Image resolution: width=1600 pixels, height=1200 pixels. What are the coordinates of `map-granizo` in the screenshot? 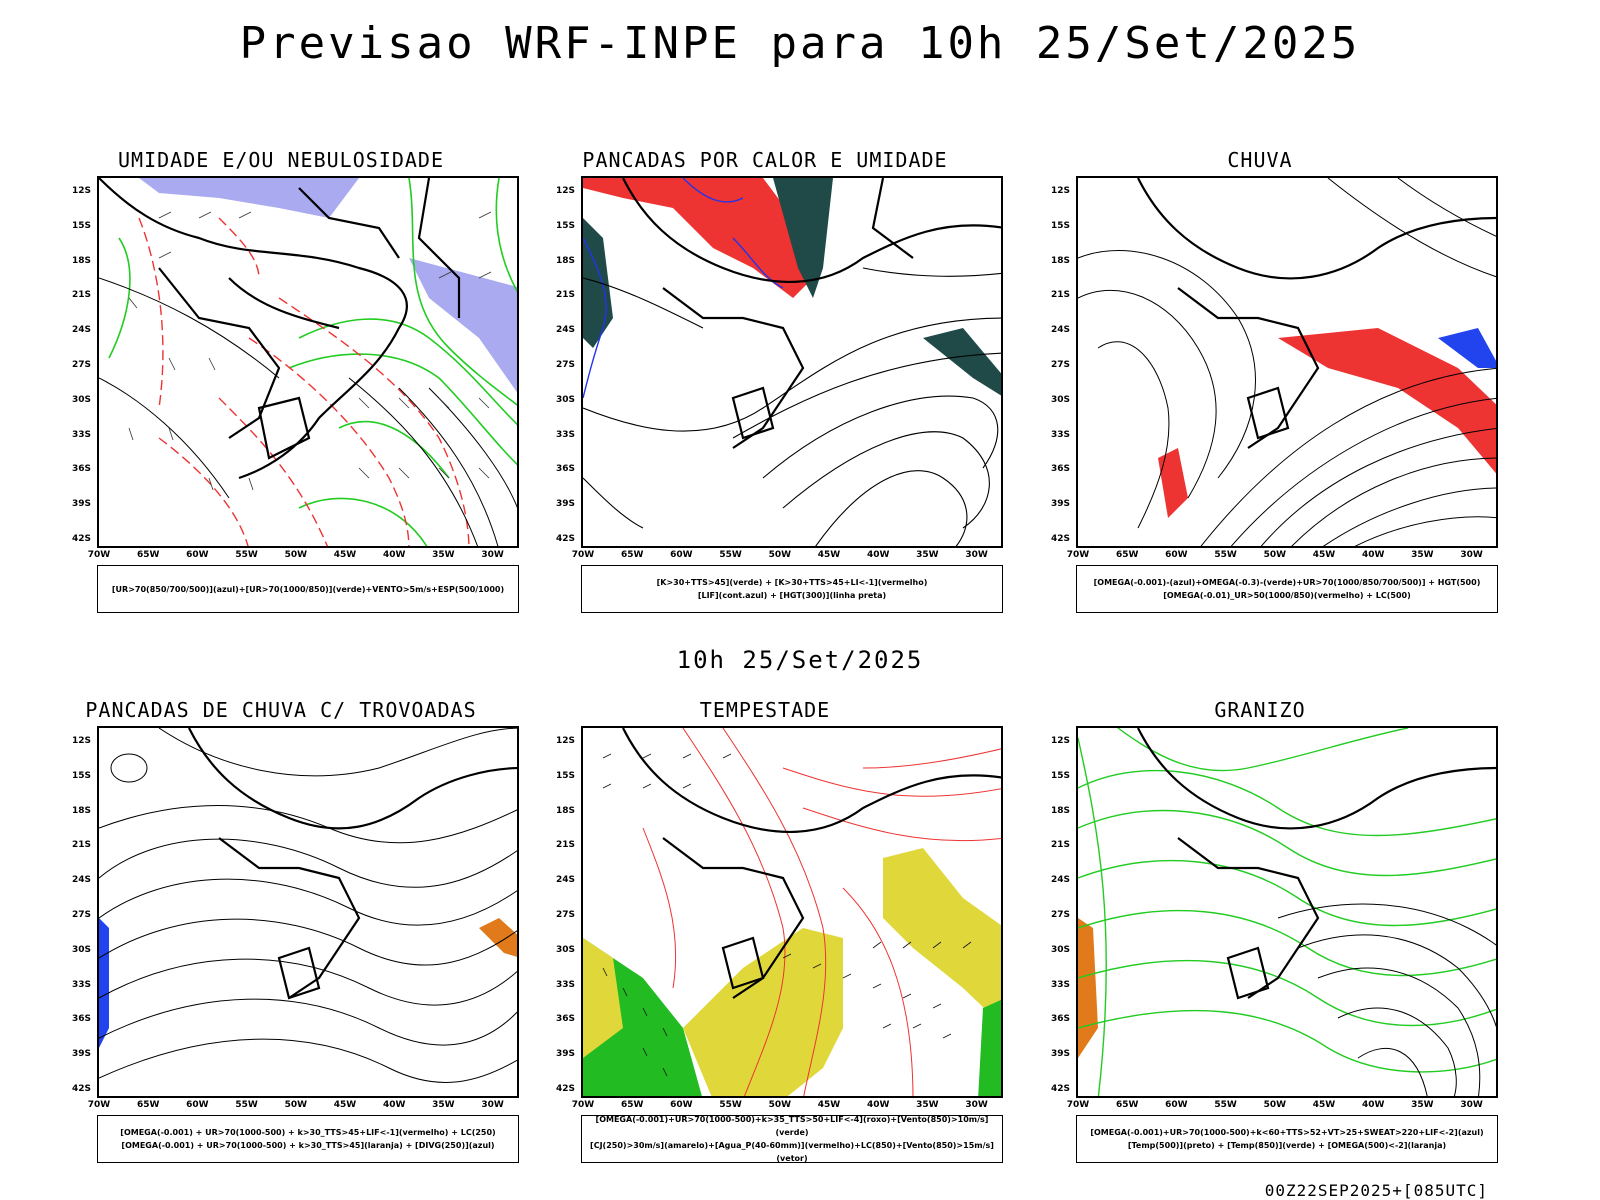 It's located at (1287, 912).